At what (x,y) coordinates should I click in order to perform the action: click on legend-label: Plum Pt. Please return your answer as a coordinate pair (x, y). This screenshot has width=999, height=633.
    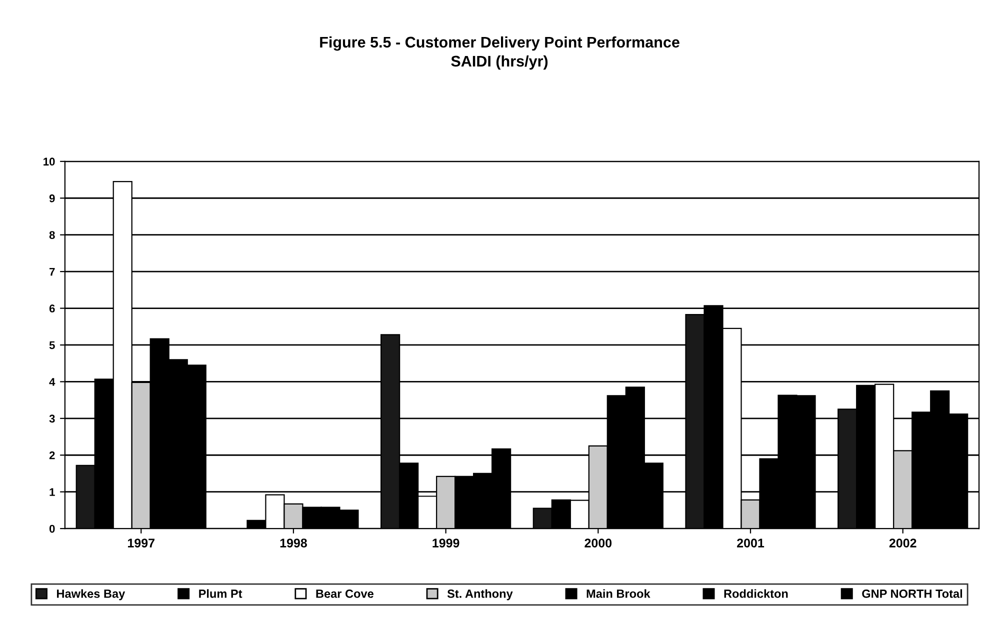
    Looking at the image, I should click on (220, 593).